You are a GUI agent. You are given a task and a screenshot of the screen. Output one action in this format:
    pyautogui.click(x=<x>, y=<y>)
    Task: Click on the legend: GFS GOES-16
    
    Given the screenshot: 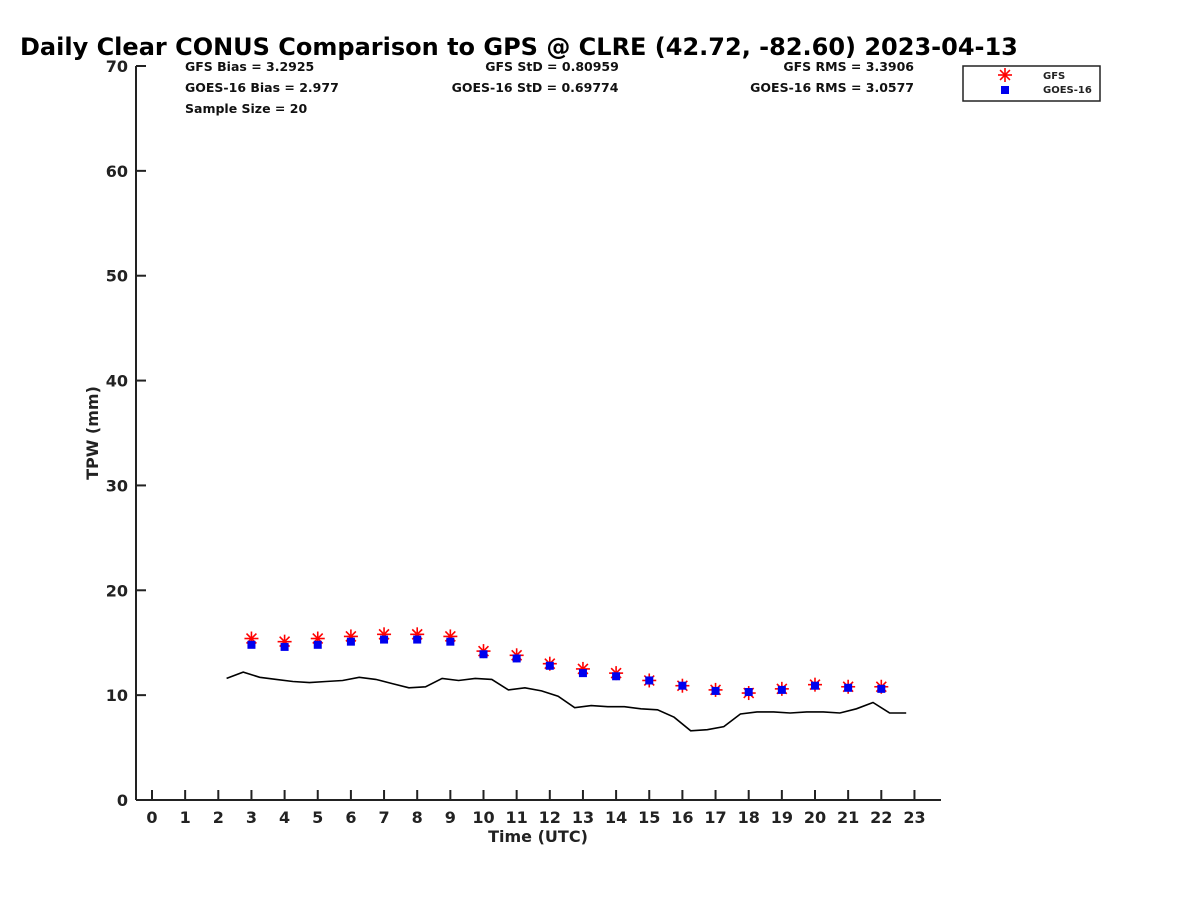 What is the action you would take?
    pyautogui.click(x=1031, y=83)
    